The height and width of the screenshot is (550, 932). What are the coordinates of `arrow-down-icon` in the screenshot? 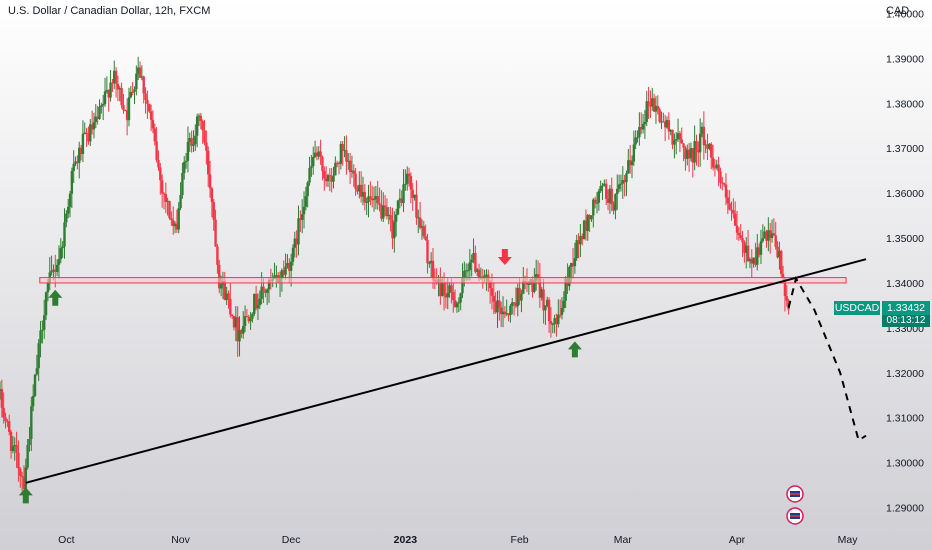 It's located at (504, 257).